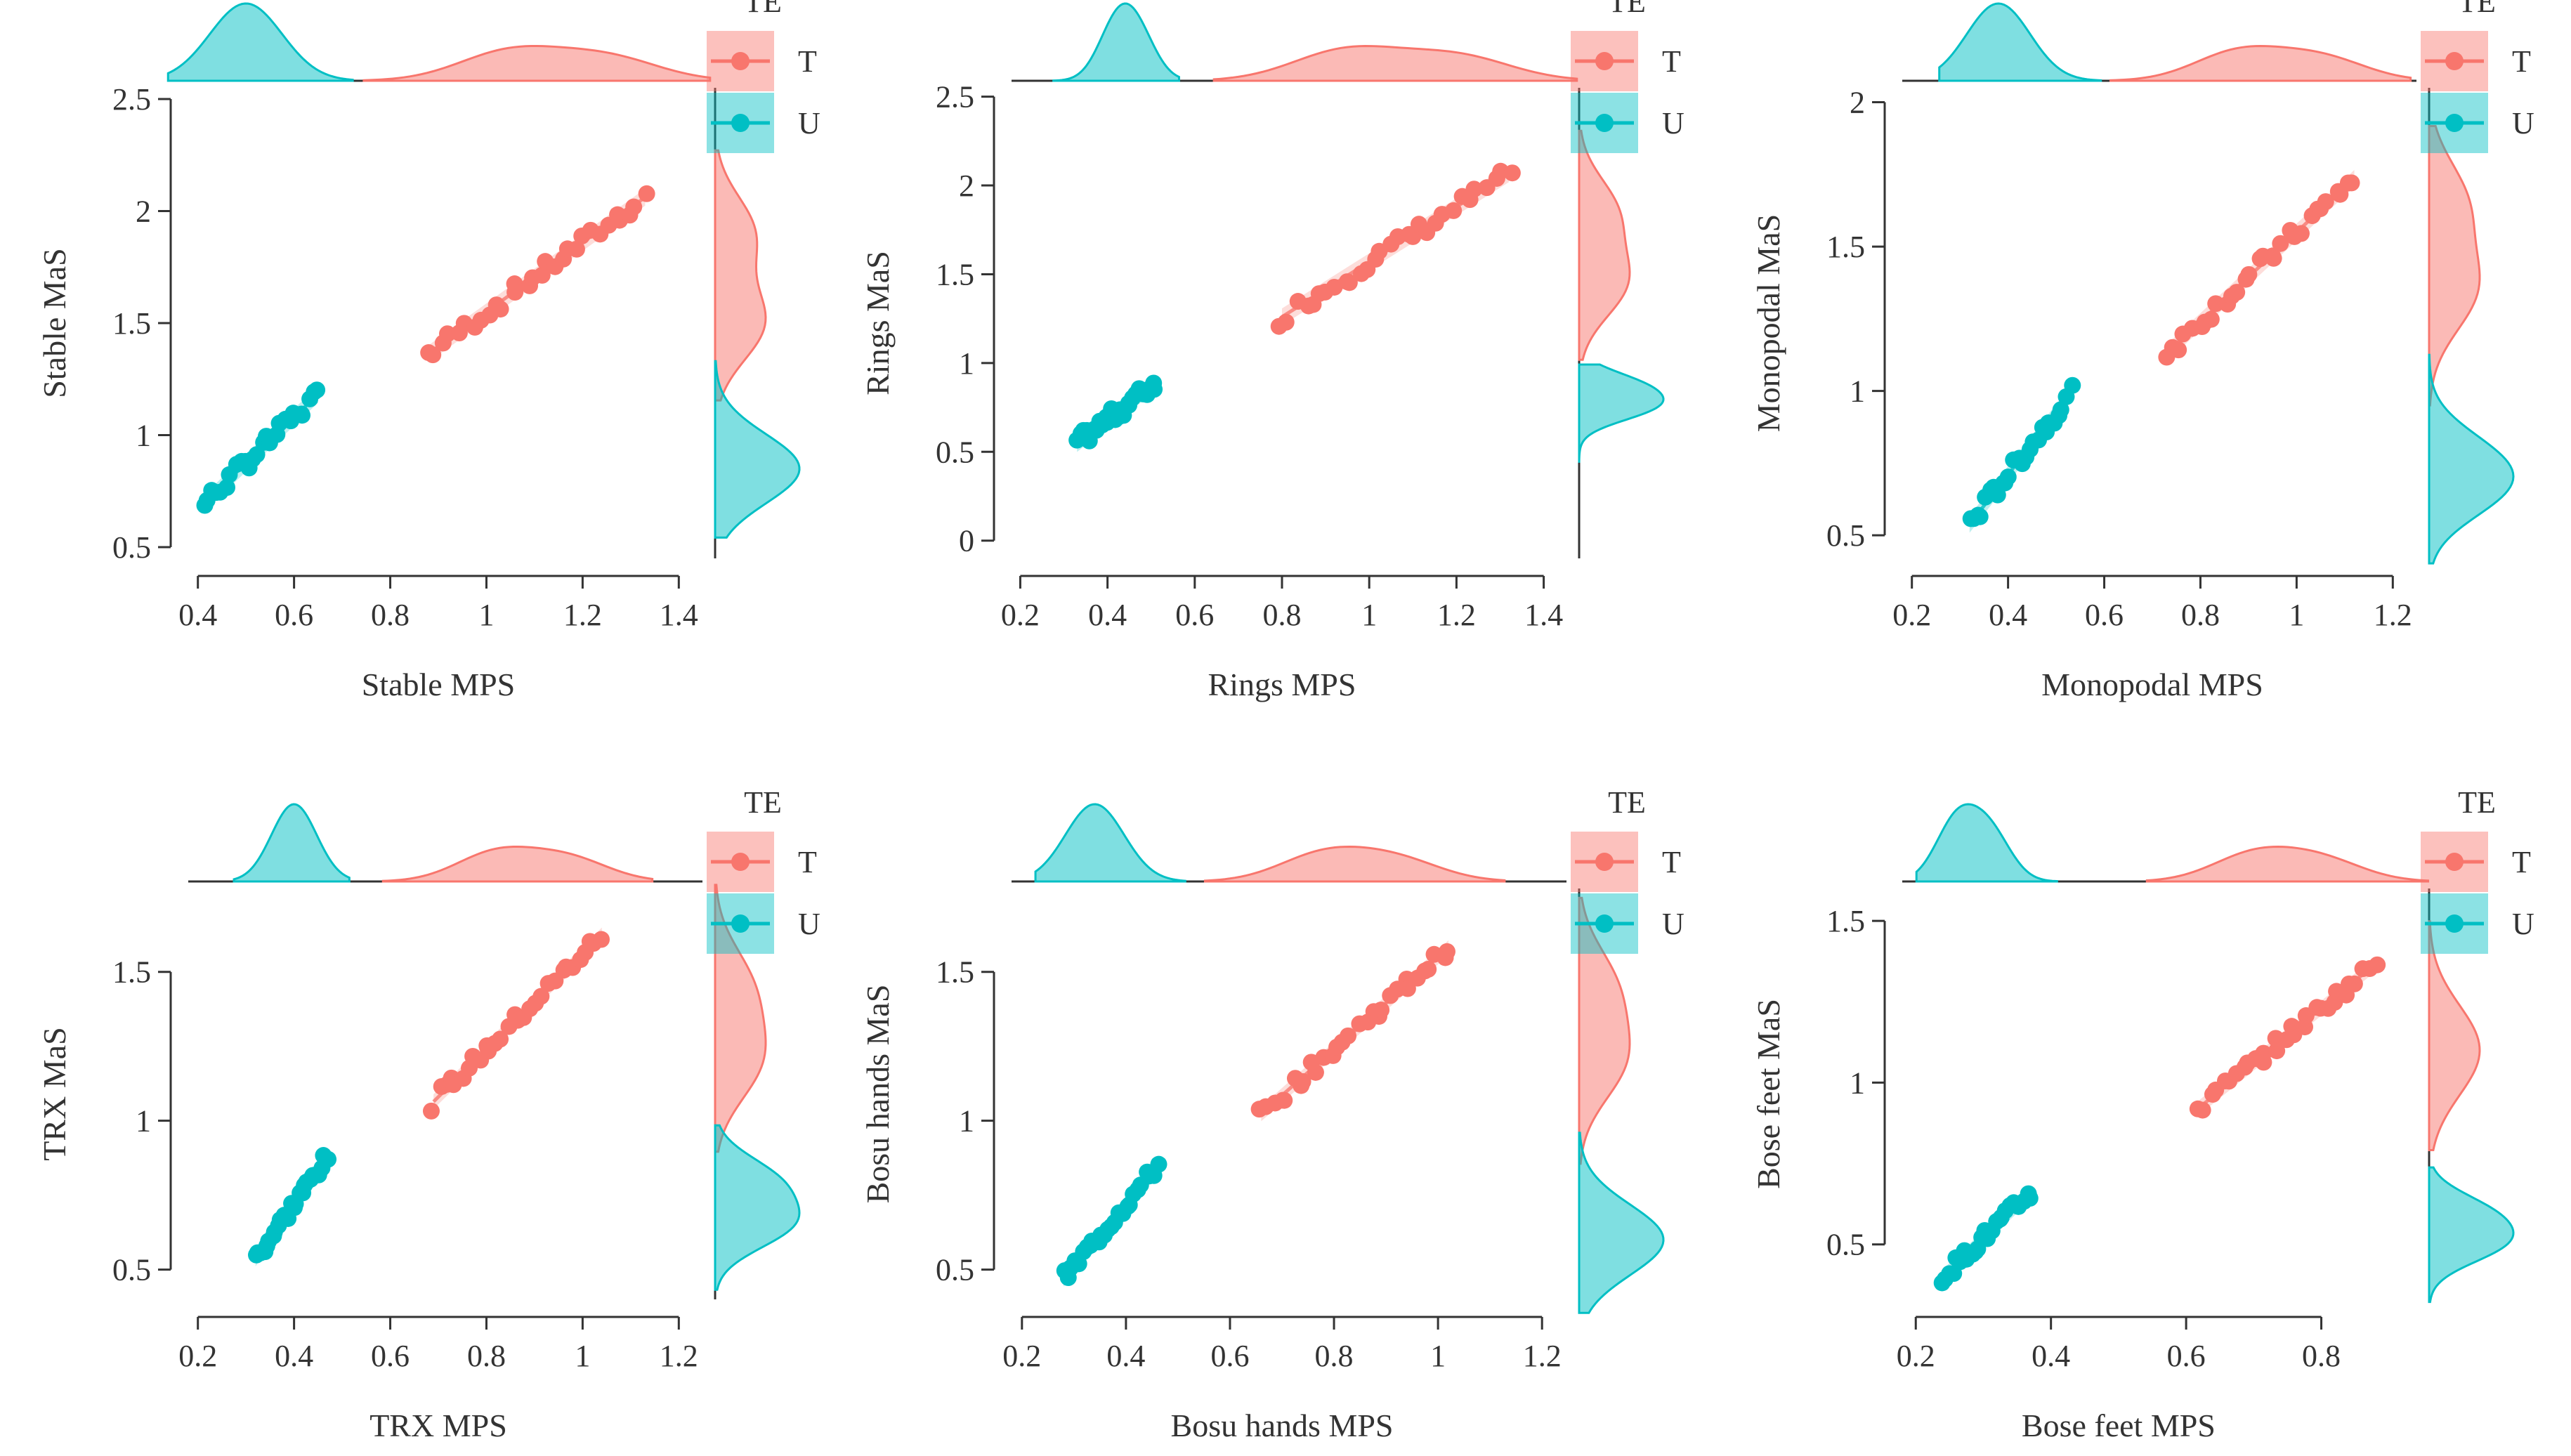 The width and height of the screenshot is (2571, 1456). I want to click on x-axis-title: TRX MPS, so click(438, 1425).